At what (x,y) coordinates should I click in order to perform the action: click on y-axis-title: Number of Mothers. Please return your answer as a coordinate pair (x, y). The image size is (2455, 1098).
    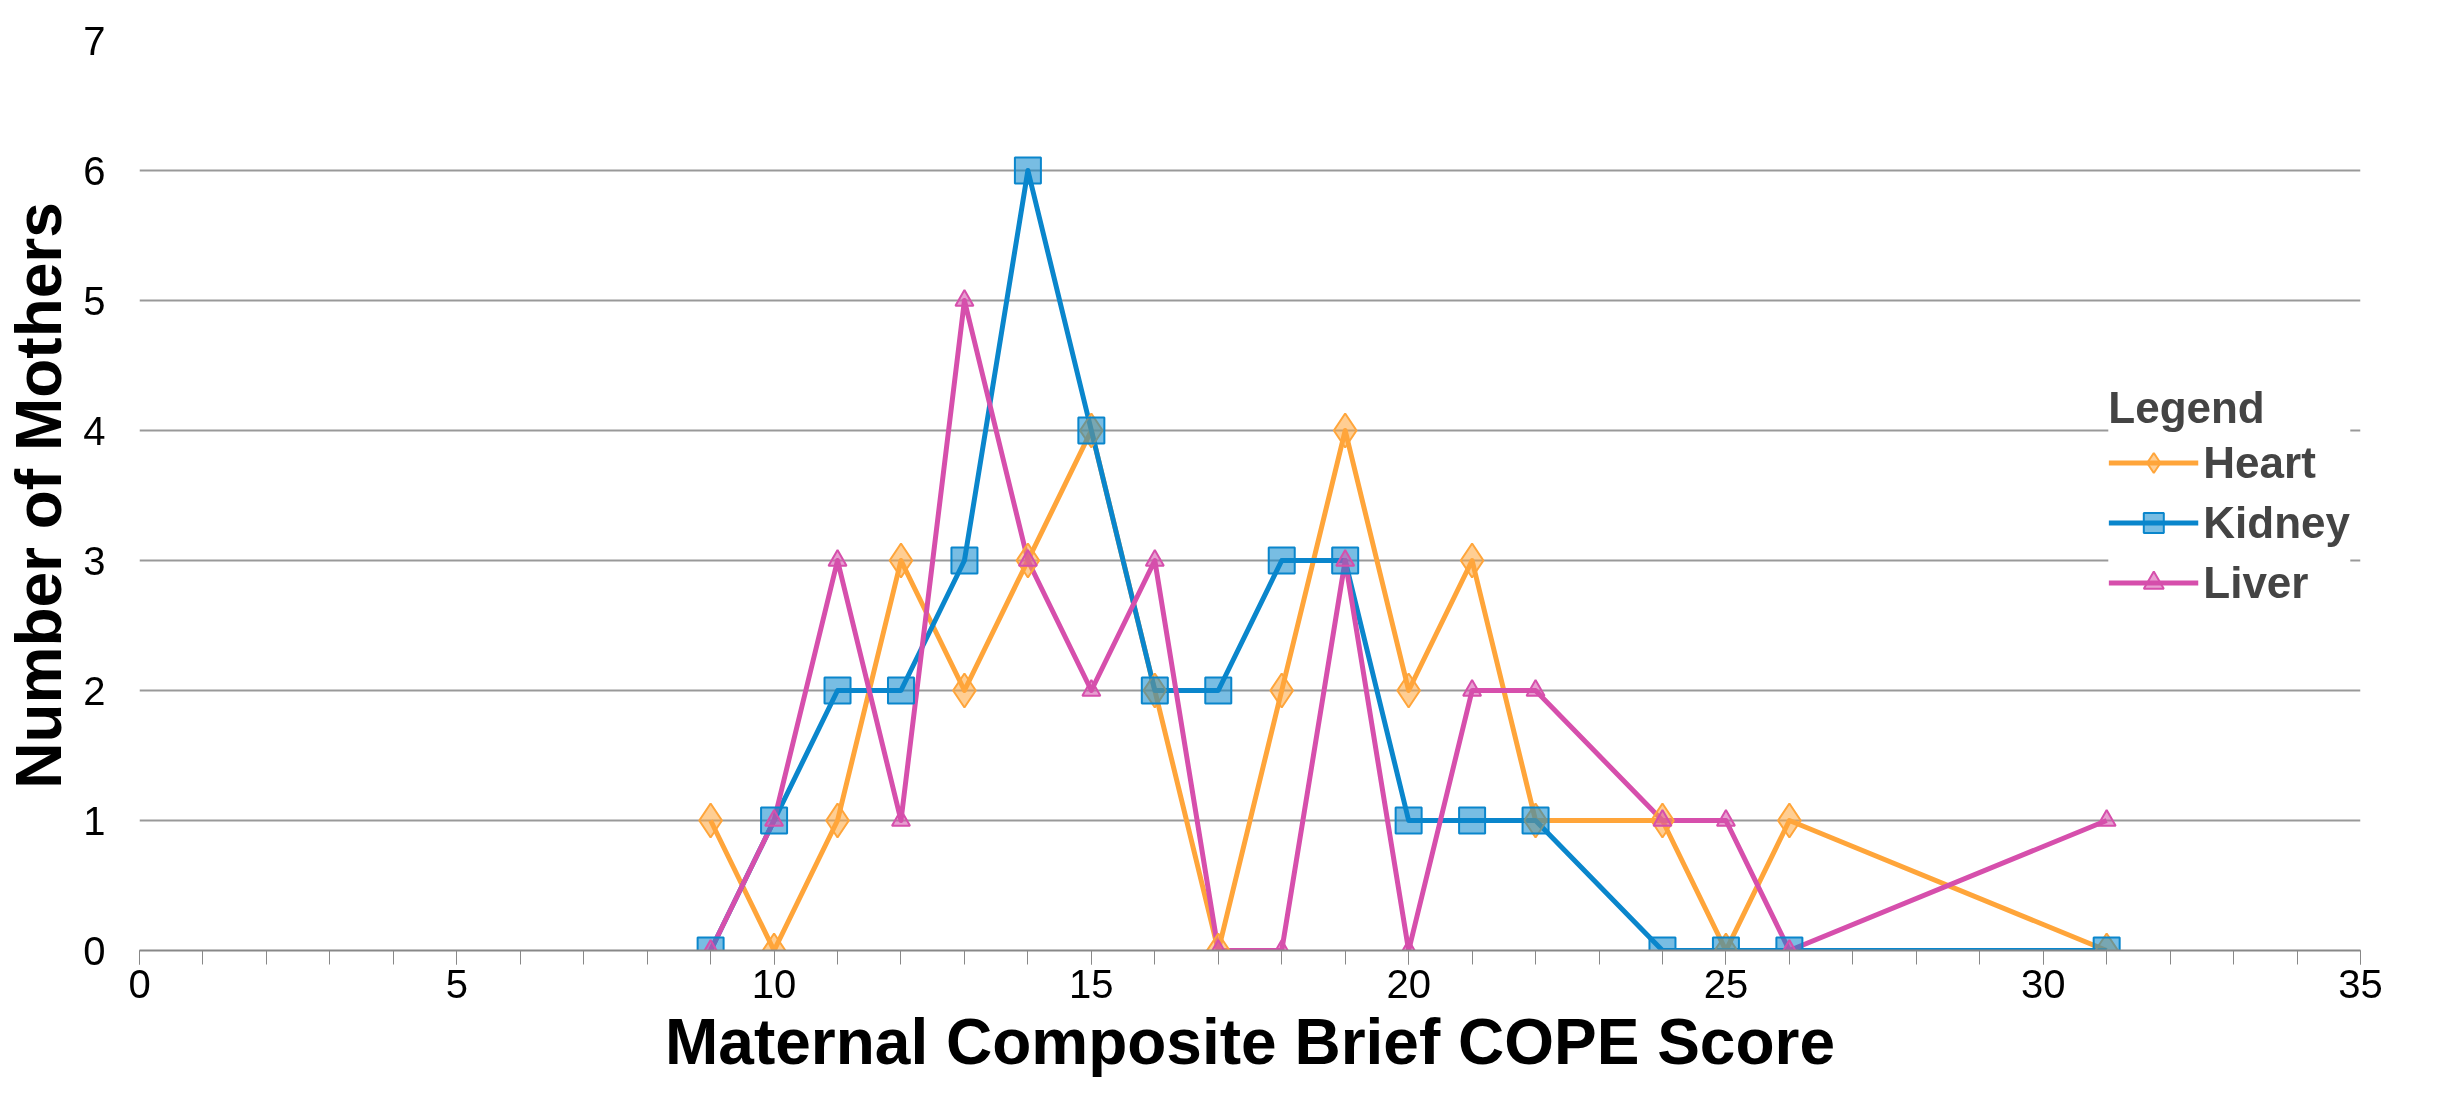
    Looking at the image, I should click on (39, 495).